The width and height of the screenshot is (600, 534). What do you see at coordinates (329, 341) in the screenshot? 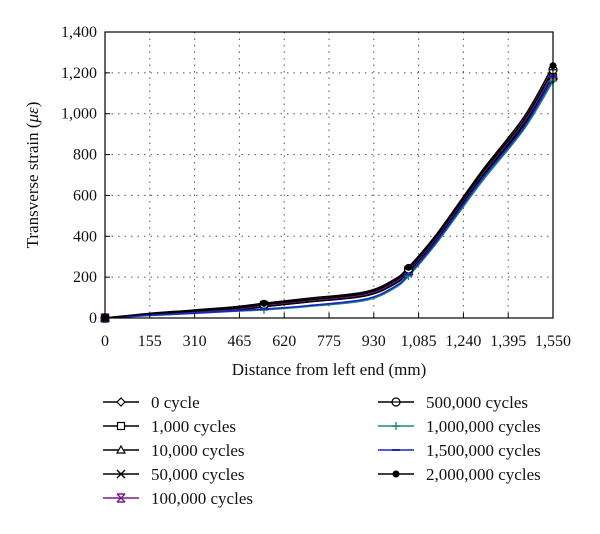
I see `x-tick-label: 775` at bounding box center [329, 341].